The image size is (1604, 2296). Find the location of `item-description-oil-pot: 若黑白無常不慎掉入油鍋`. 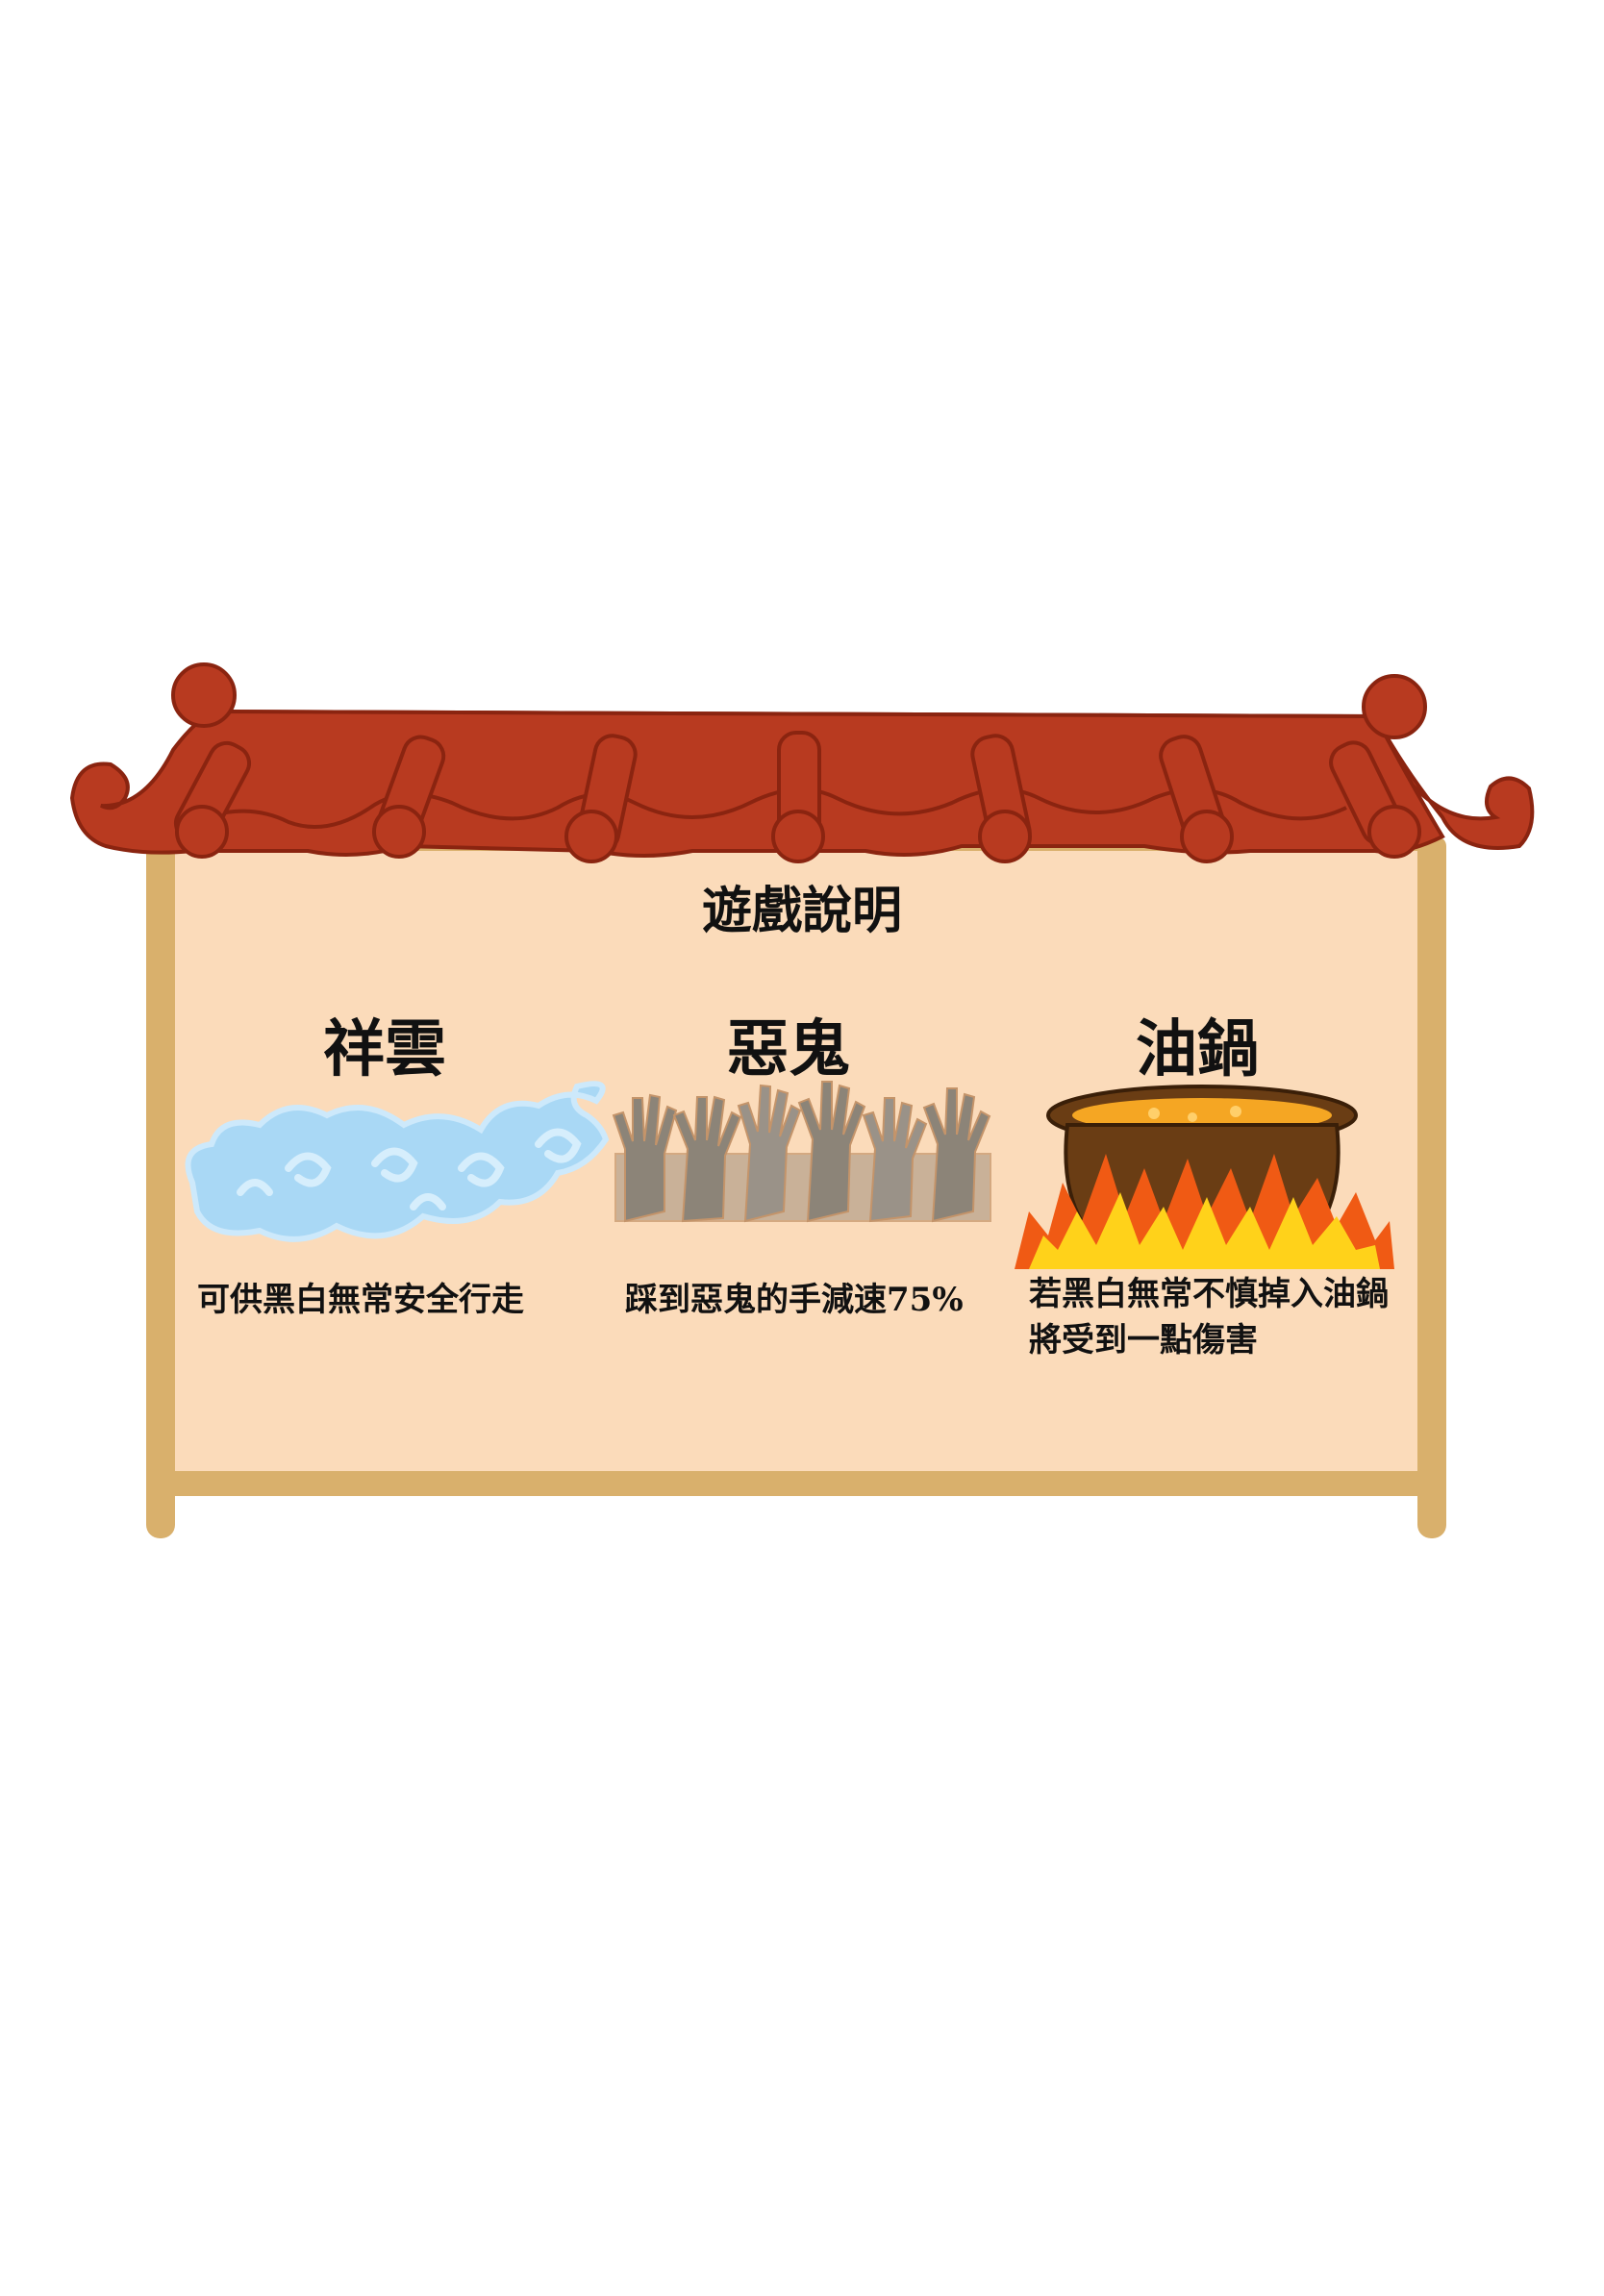

item-description-oil-pot: 若黑白無常不慎掉入油鍋 is located at coordinates (1209, 1294).